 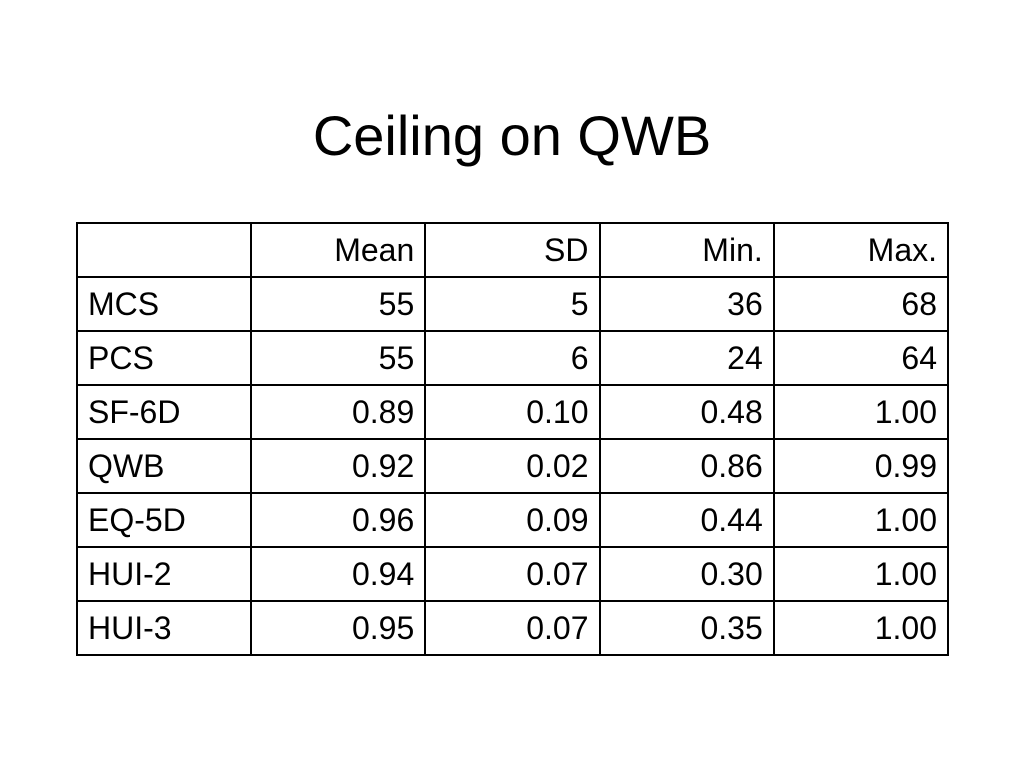 I want to click on table-cell: 0.09, so click(x=512, y=520).